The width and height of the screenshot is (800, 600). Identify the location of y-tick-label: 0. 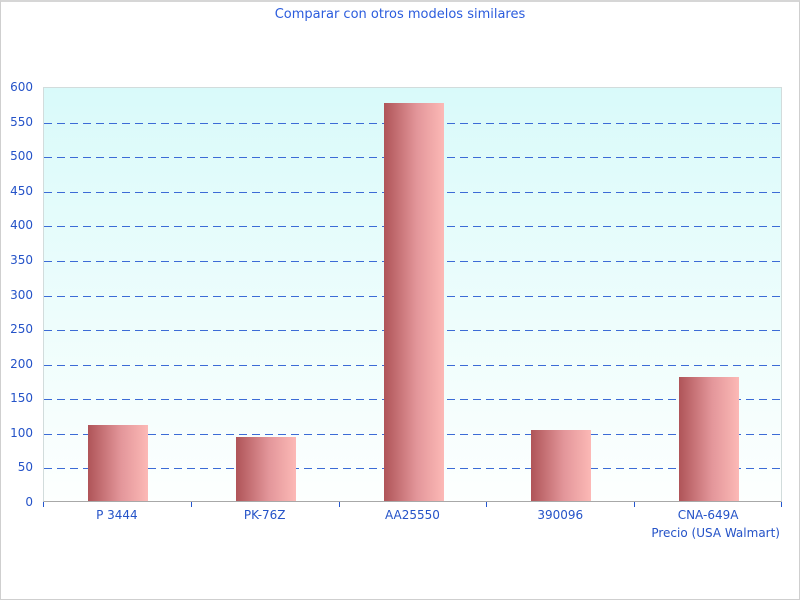
(29, 502).